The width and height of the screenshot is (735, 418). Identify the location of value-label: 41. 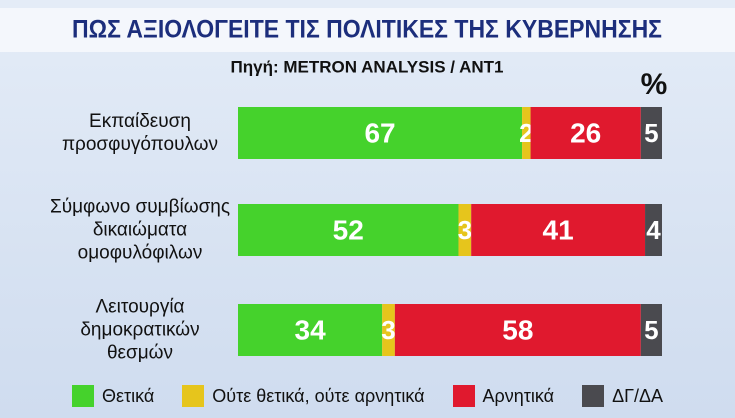
(558, 229).